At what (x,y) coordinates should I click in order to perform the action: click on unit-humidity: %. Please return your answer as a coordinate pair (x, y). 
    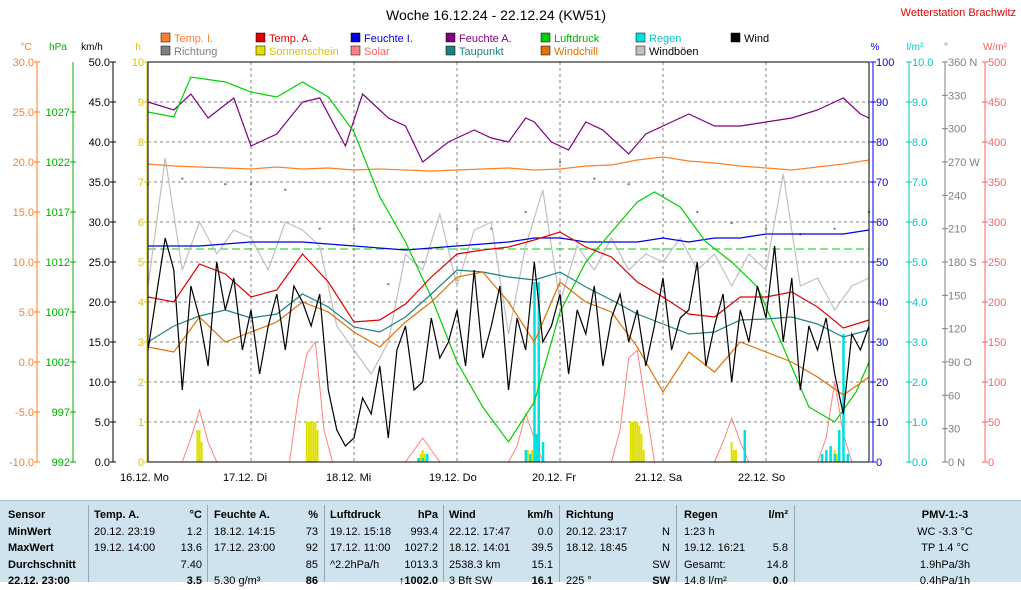
    Looking at the image, I should click on (875, 47).